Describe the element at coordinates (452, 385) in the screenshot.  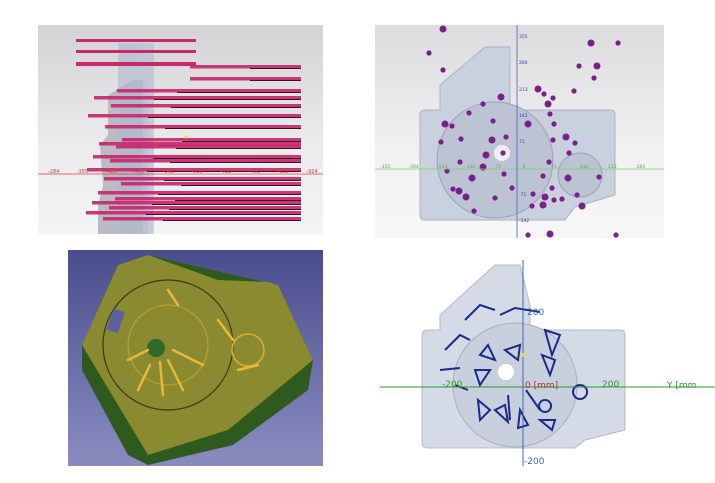
I see `h-tick-left: -200` at that location.